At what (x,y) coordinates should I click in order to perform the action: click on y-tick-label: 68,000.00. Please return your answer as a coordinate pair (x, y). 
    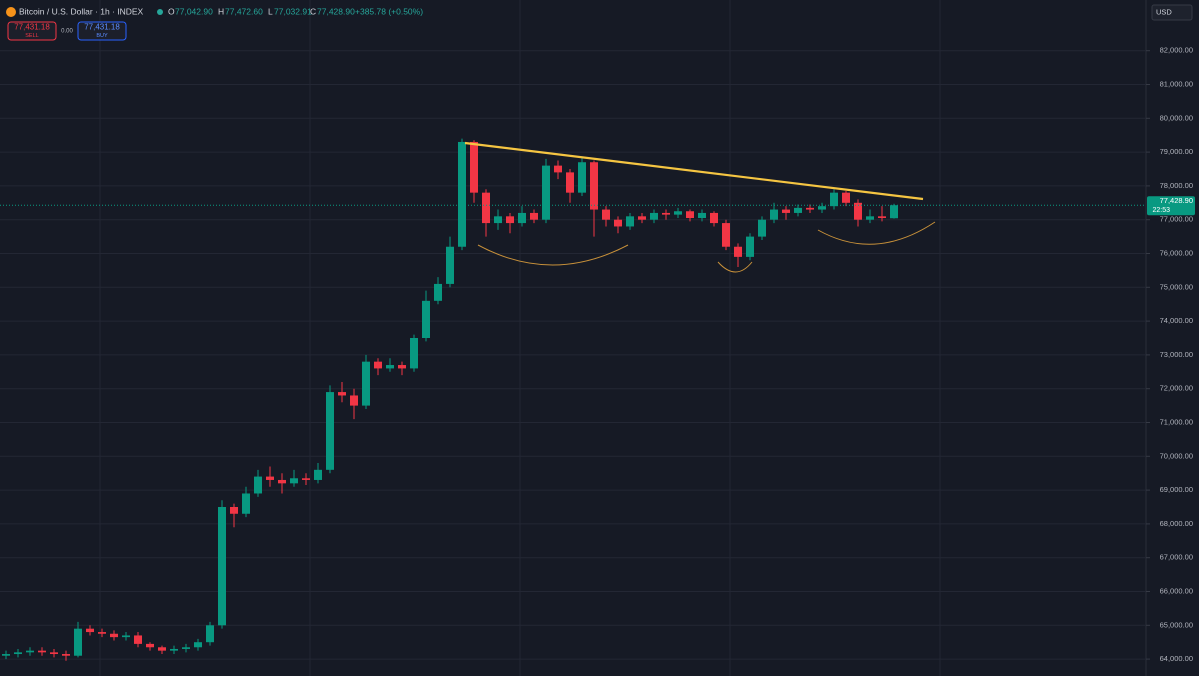
    Looking at the image, I should click on (1176, 523).